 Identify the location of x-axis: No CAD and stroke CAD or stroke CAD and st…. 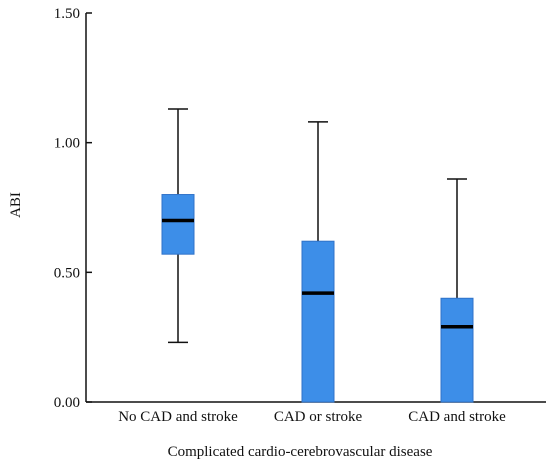
(316, 413).